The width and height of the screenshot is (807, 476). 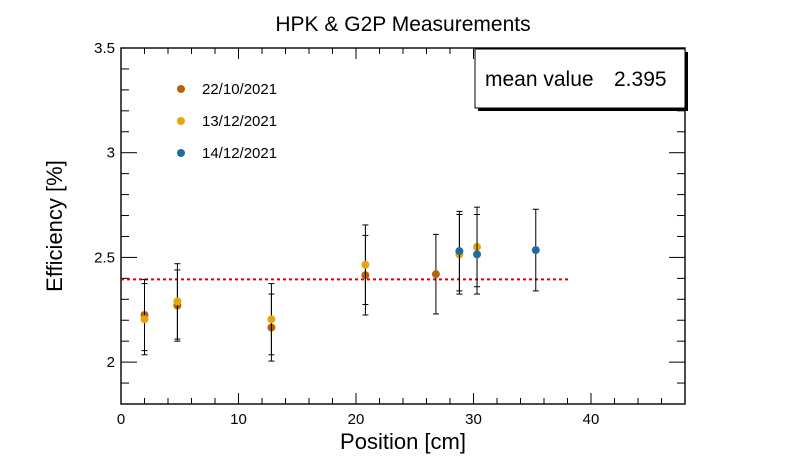 I want to click on legend-label: 14/12/2021, so click(x=239, y=153).